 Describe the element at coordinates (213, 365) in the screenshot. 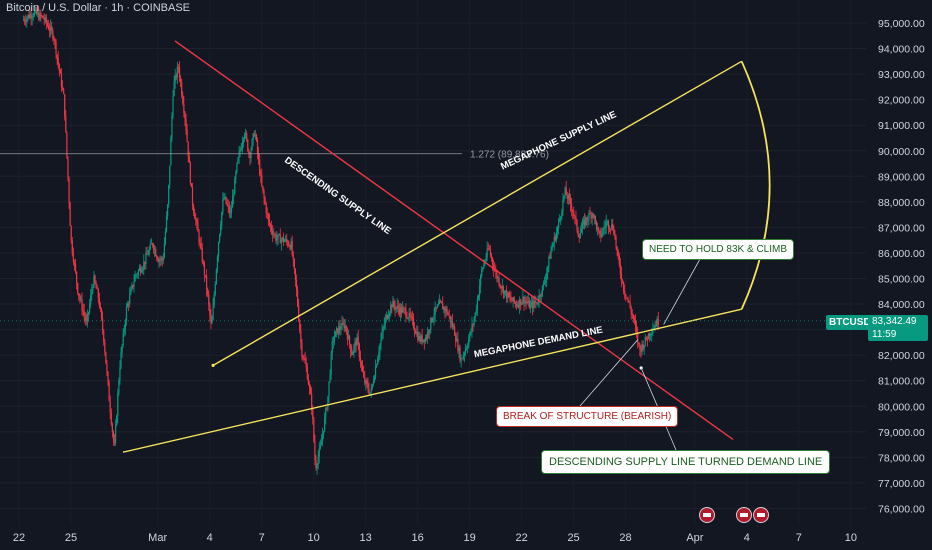

I see `line-anchor-point` at that location.